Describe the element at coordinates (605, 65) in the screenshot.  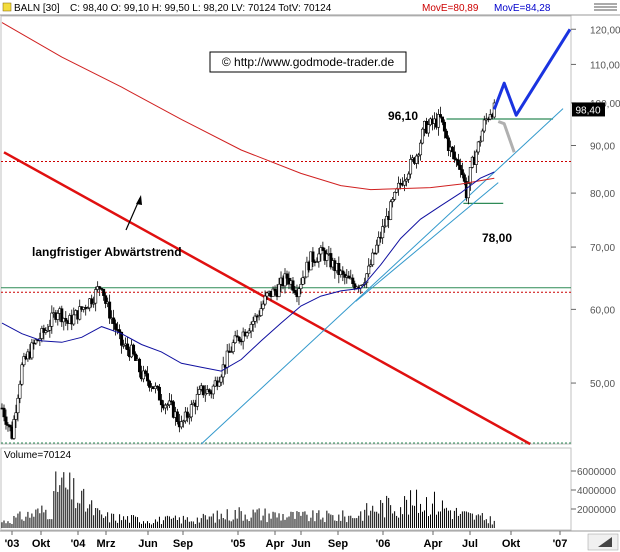
I see `price-tick-label: 110,00` at that location.